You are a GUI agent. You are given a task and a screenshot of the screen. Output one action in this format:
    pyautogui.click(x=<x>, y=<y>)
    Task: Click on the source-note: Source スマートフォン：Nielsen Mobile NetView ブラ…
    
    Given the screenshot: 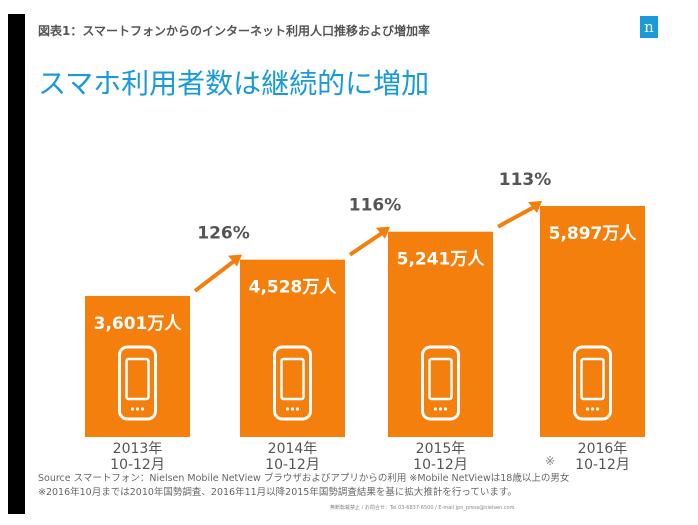 What is the action you would take?
    pyautogui.click(x=304, y=478)
    